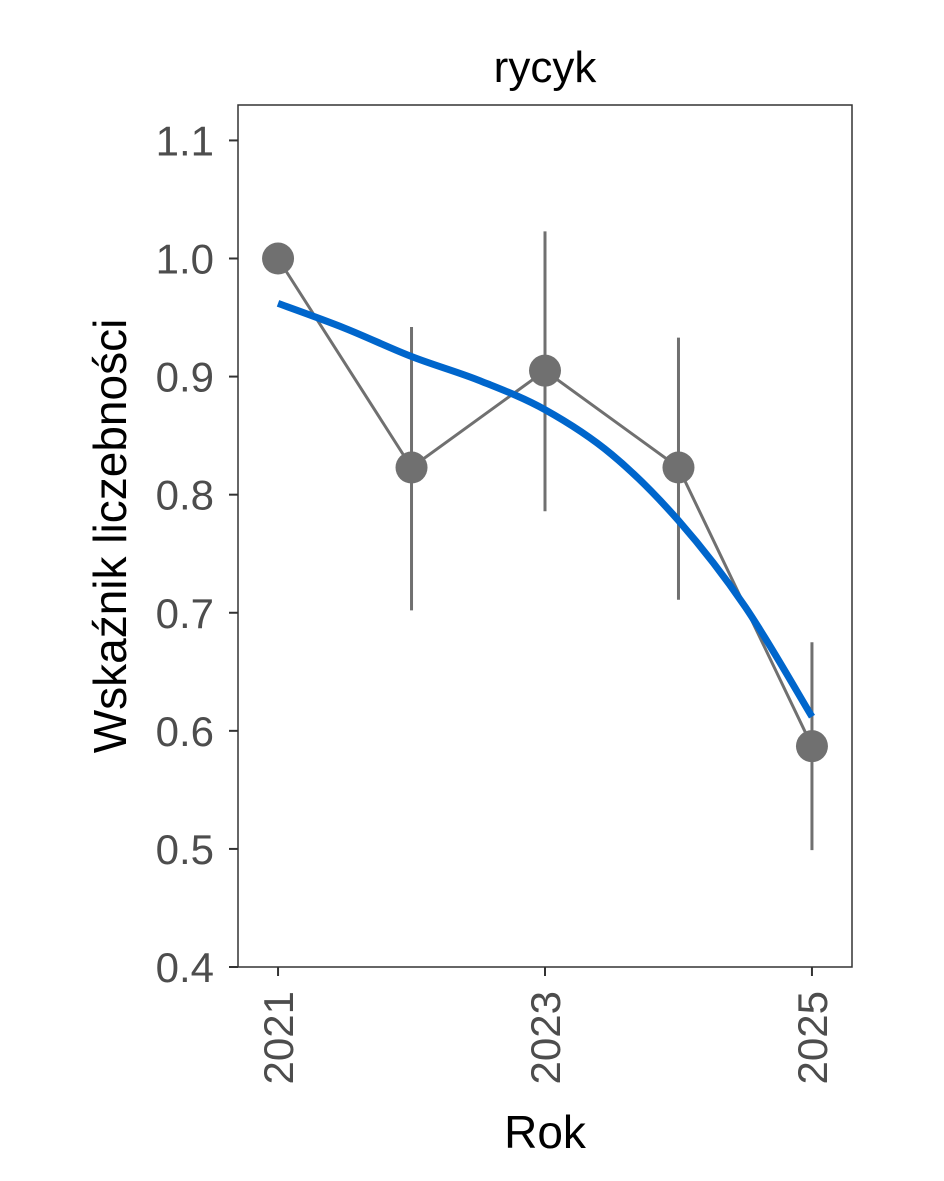  I want to click on y-axis: 0.4 0.5 0.6 0.7 0.8 0.9 1.0 1.1, so click(197, 554).